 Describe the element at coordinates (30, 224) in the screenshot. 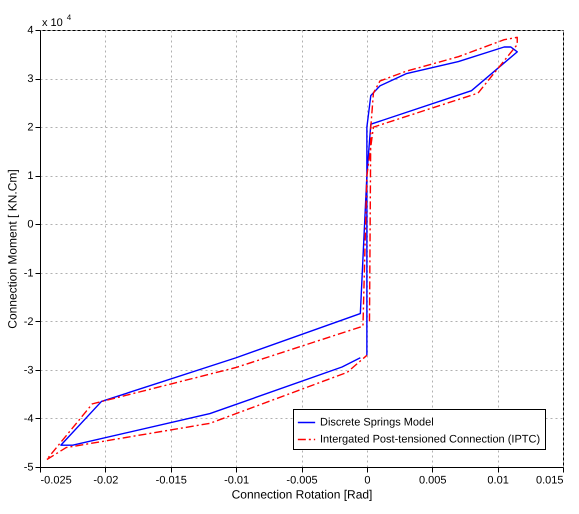

I see `y-tick-label: 0` at that location.